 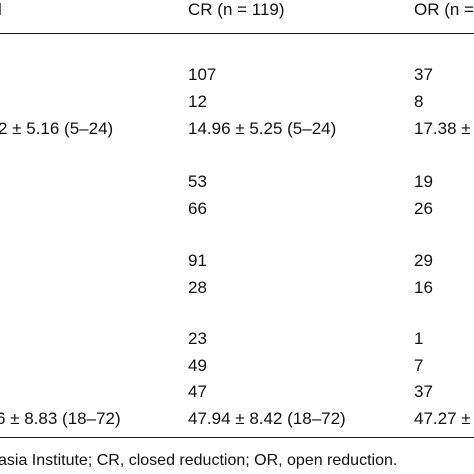 I want to click on table-cell: 1, so click(x=419, y=338).